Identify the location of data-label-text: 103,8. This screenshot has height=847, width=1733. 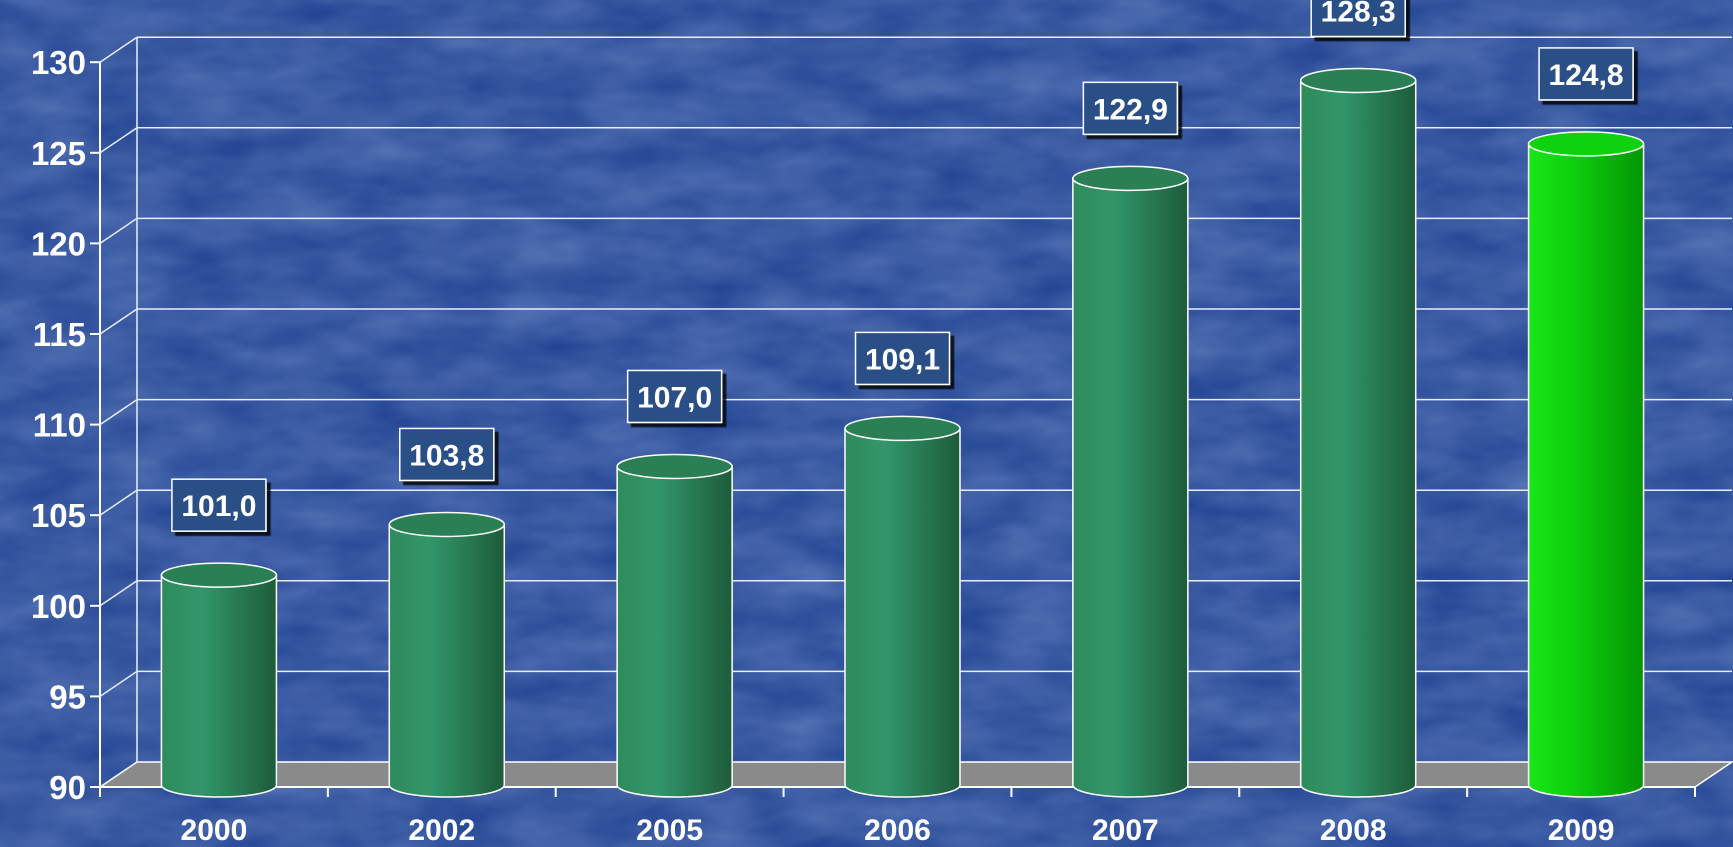
(446, 455).